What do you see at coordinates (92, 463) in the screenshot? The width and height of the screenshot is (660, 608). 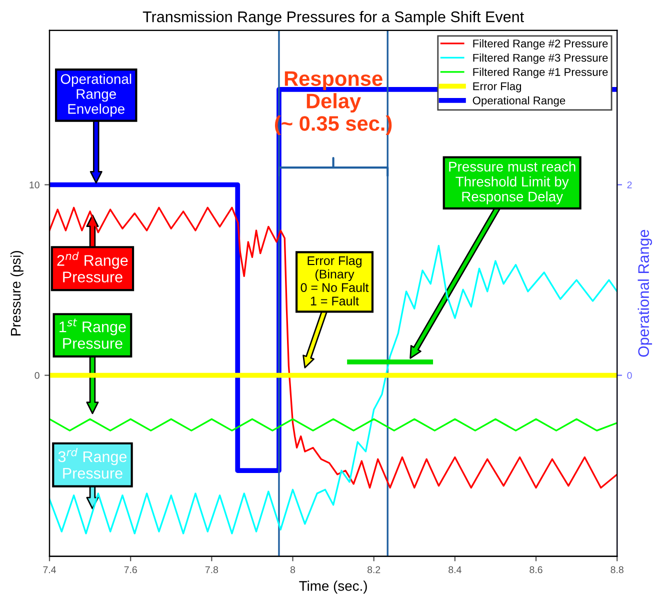 I see `annotation: 3$^{rd}$ Range Pressure` at bounding box center [92, 463].